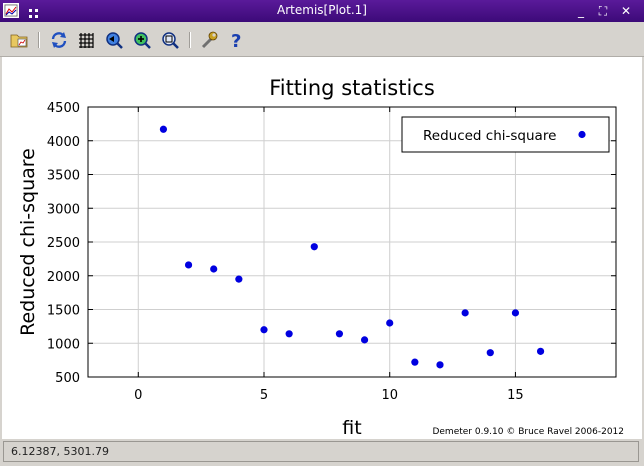  Describe the element at coordinates (352, 88) in the screenshot. I see `chart-title: Fitting statistics` at that location.